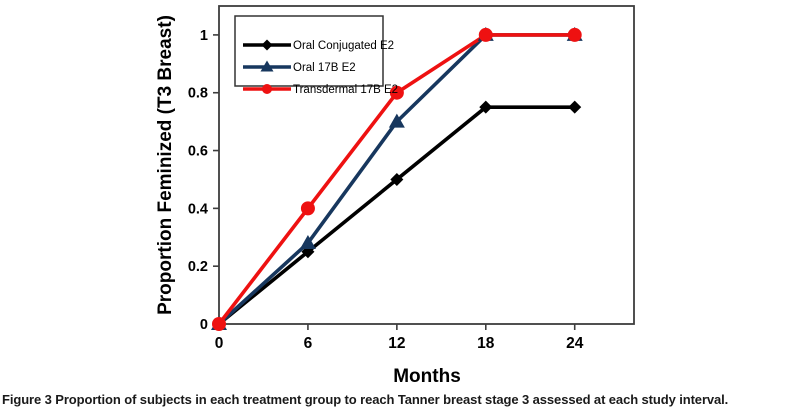 Image resolution: width=795 pixels, height=414 pixels. I want to click on x-axis-title: Months, so click(427, 376).